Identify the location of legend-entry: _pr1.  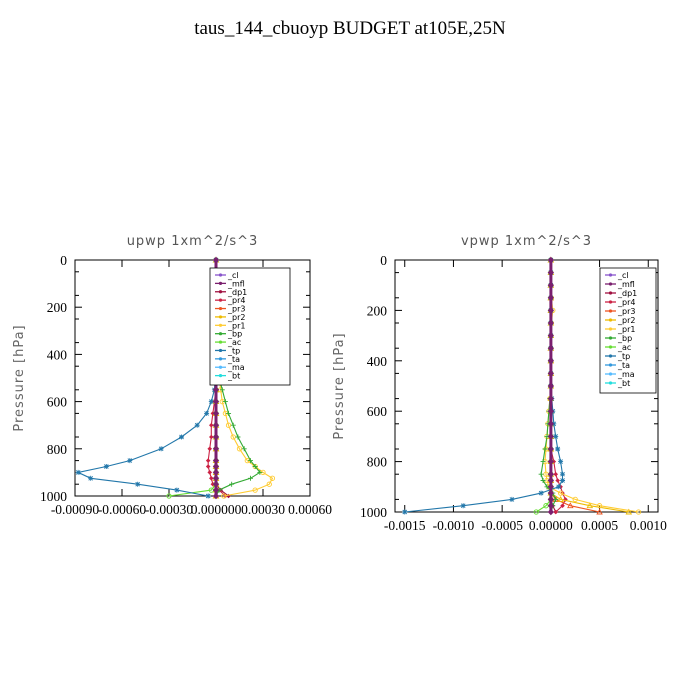
(626, 329).